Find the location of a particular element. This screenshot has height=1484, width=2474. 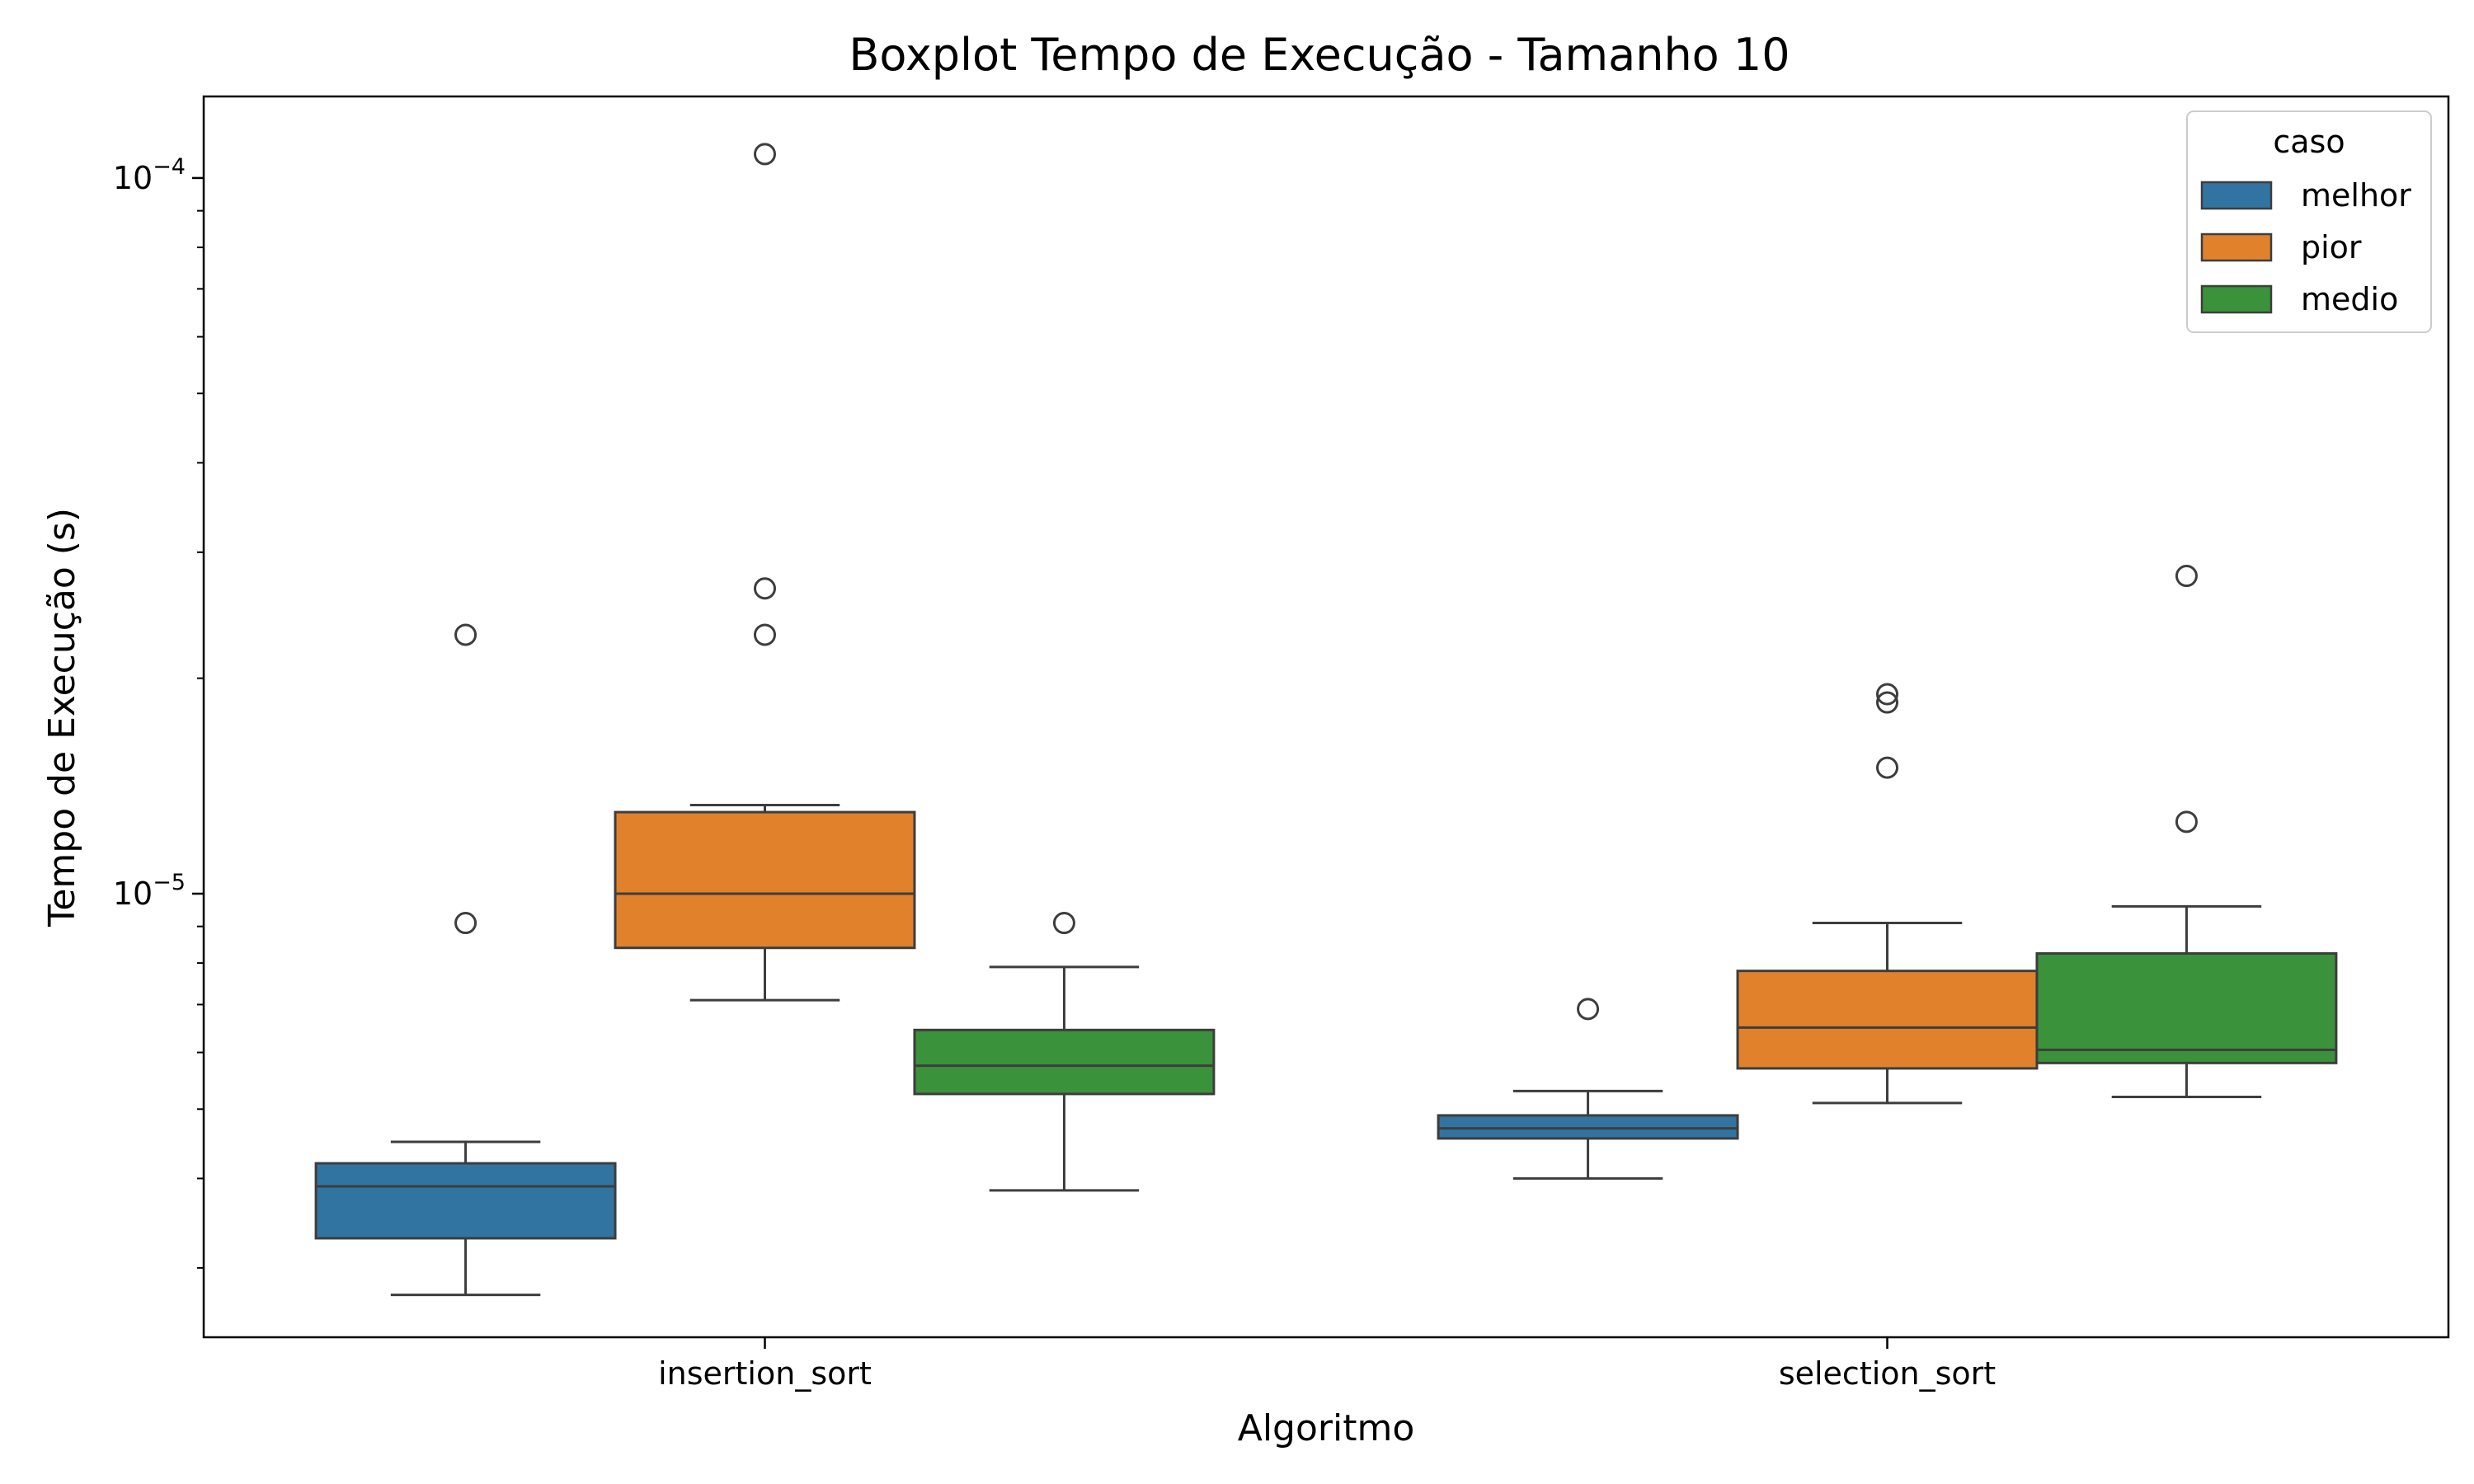

legend-swatch-melhor is located at coordinates (2236, 195).